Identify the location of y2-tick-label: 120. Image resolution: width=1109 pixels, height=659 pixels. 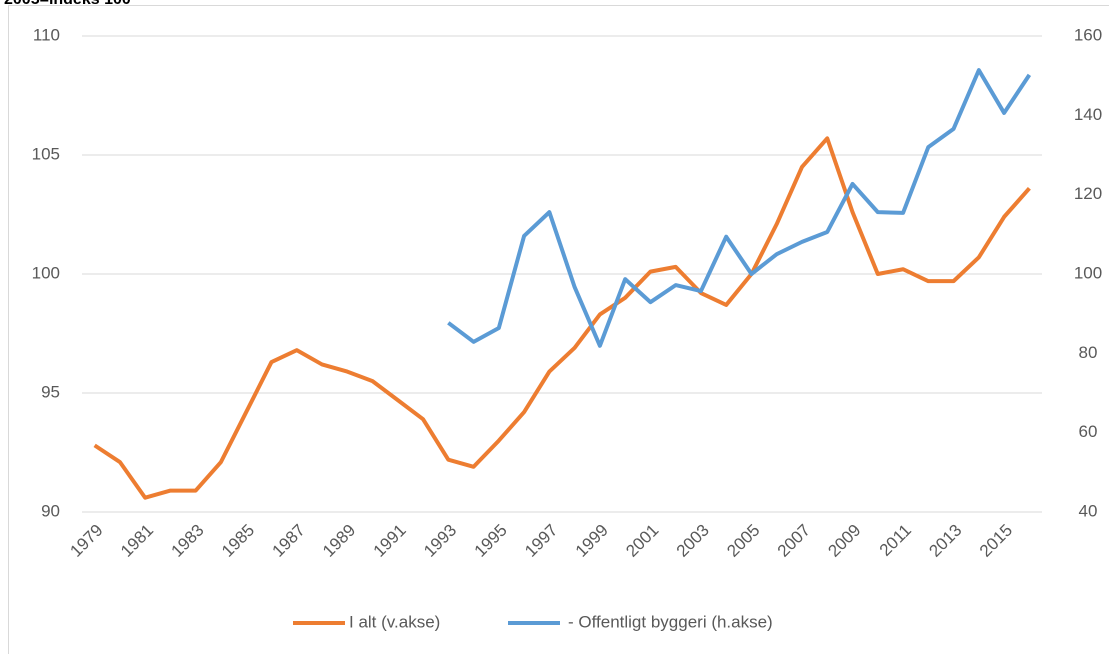
(1088, 193).